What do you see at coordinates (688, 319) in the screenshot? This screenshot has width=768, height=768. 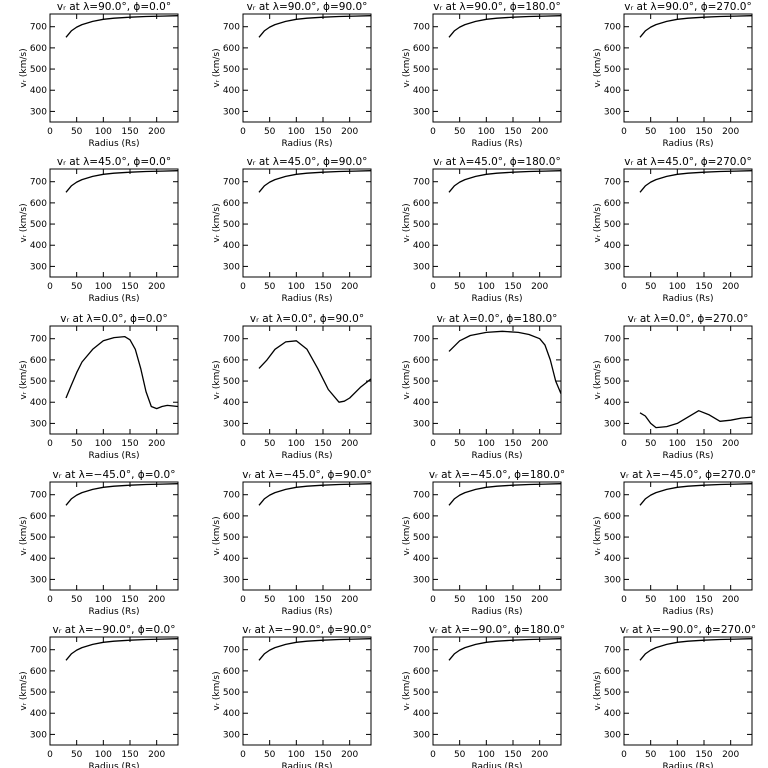 I see `chart-title: vᵣ at λ=0.0°, ϕ=270.0°` at bounding box center [688, 319].